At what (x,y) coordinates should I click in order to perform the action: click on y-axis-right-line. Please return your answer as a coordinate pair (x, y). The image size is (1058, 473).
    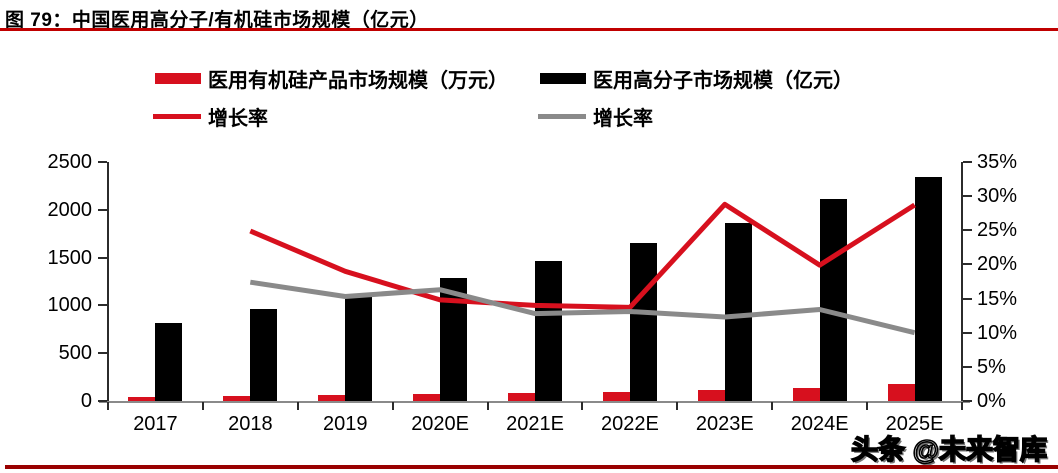
    Looking at the image, I should click on (962, 285).